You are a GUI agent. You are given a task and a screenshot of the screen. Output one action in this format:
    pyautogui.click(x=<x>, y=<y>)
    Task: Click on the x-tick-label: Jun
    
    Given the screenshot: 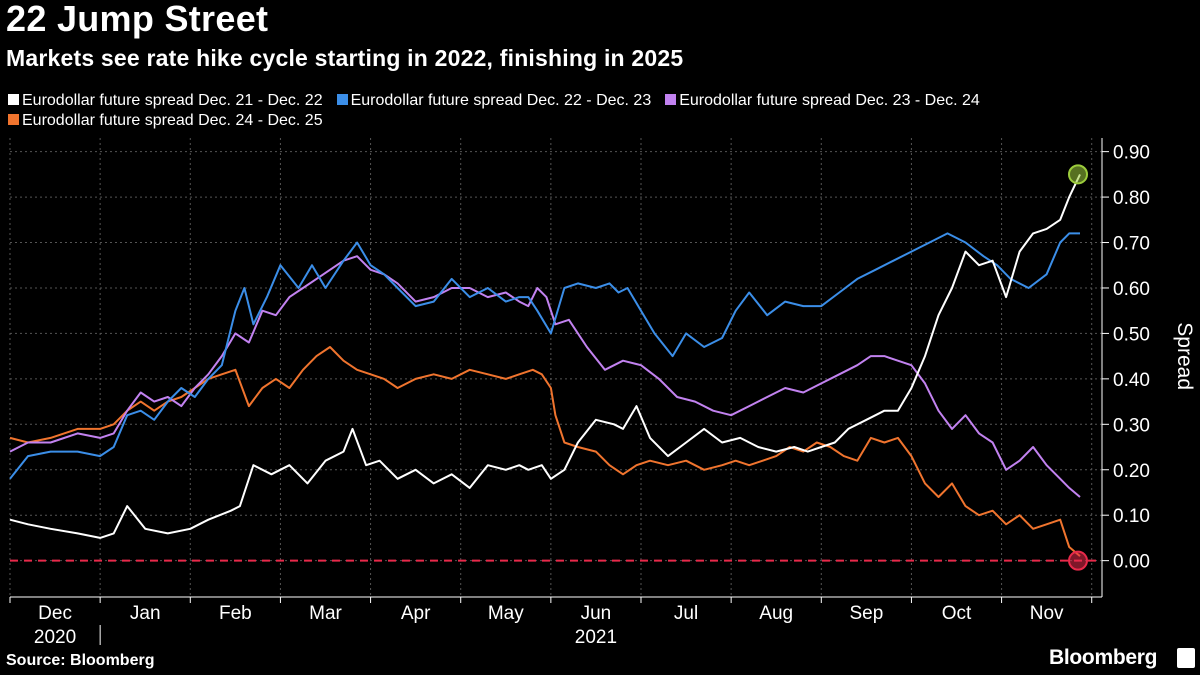 What is the action you would take?
    pyautogui.click(x=596, y=613)
    